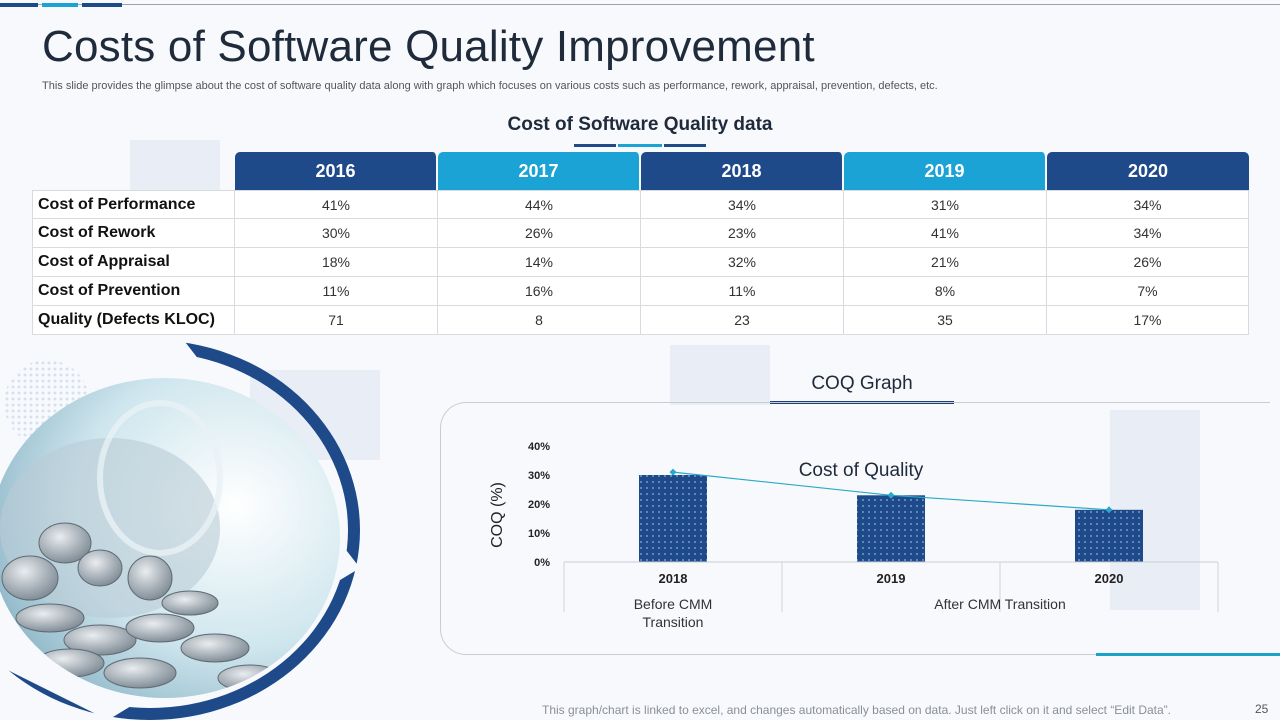  Describe the element at coordinates (945, 262) in the screenshot. I see `table-cell: 21%` at that location.